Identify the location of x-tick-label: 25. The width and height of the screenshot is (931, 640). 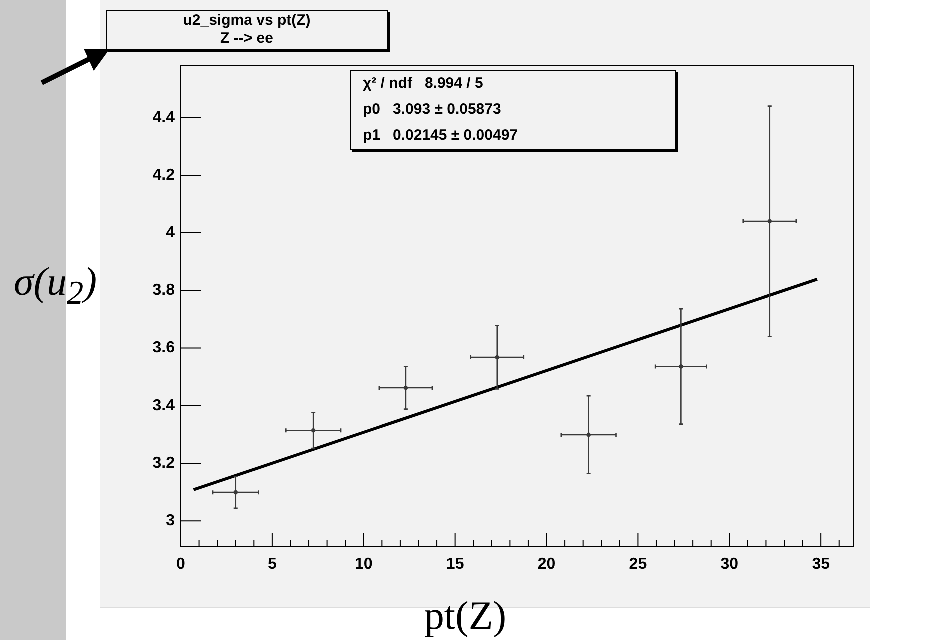
(638, 565).